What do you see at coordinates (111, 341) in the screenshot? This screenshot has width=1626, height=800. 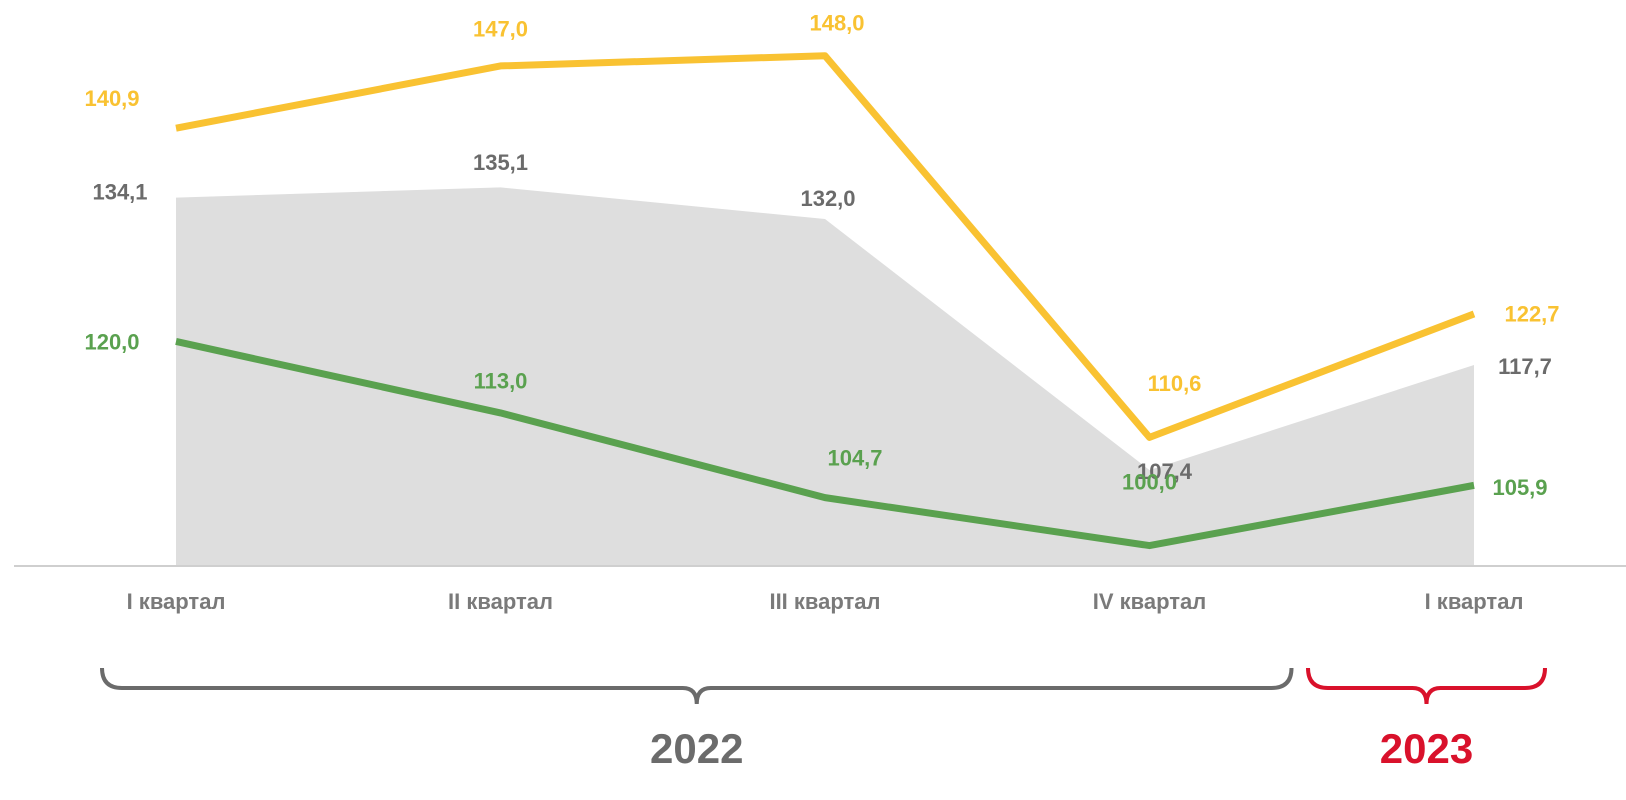 I see `data-label: 120,0` at bounding box center [111, 341].